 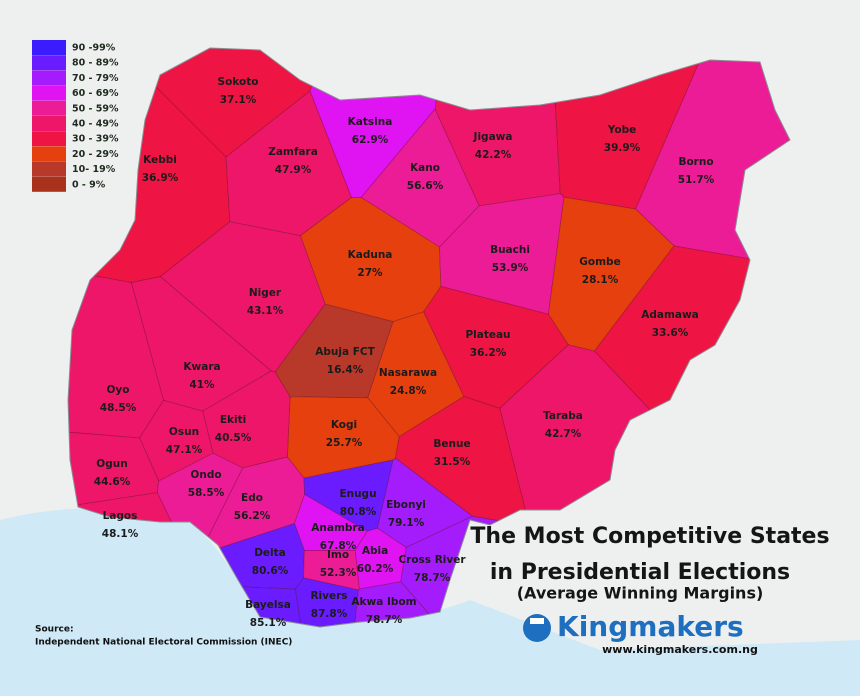 What do you see at coordinates (600, 280) in the screenshot?
I see `state-value: 28.1%` at bounding box center [600, 280].